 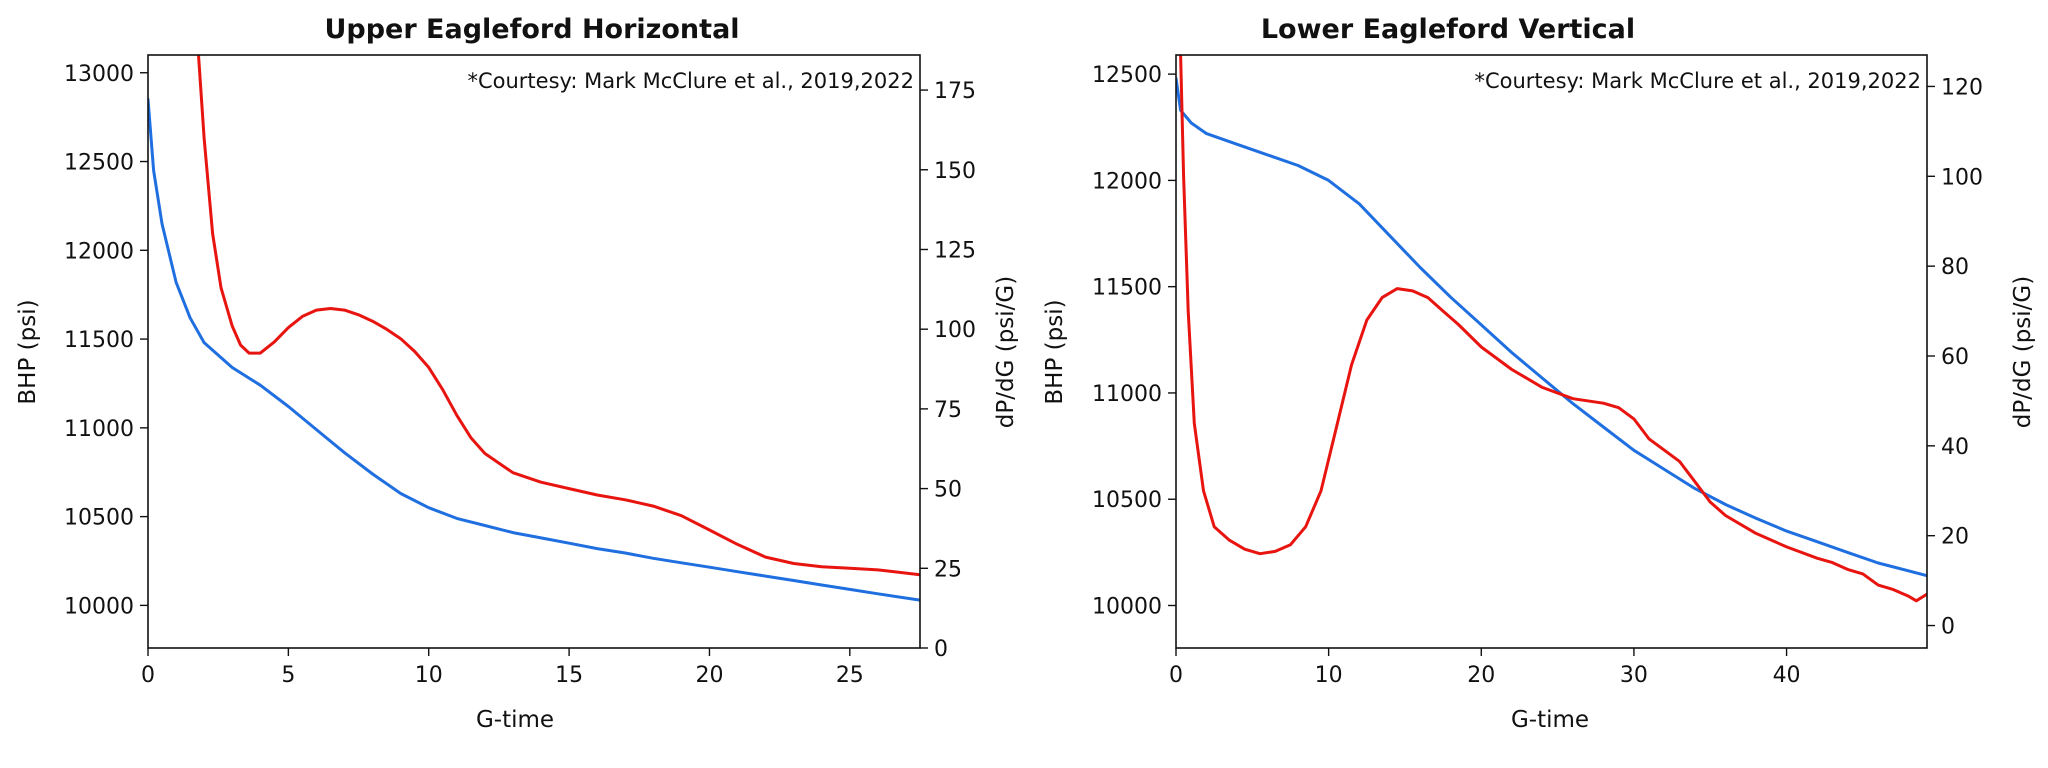 I want to click on y2-tick-label: 80, so click(x=1955, y=267).